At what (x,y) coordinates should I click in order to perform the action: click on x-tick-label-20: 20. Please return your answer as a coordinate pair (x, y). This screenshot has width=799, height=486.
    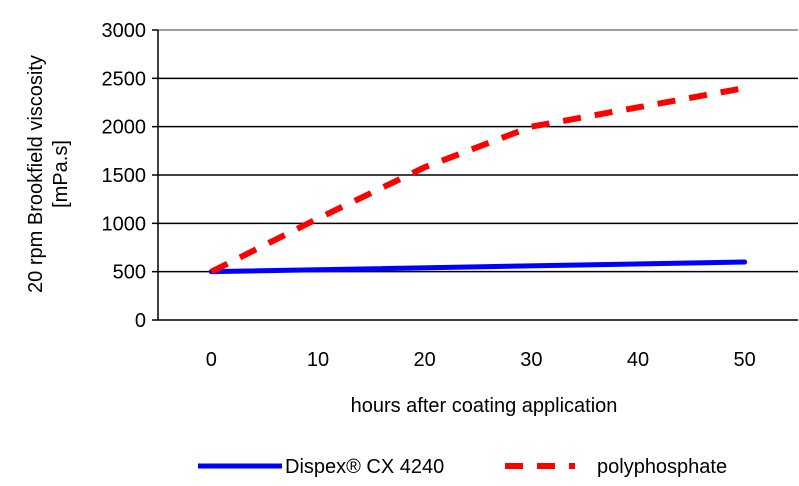
    Looking at the image, I should click on (425, 360).